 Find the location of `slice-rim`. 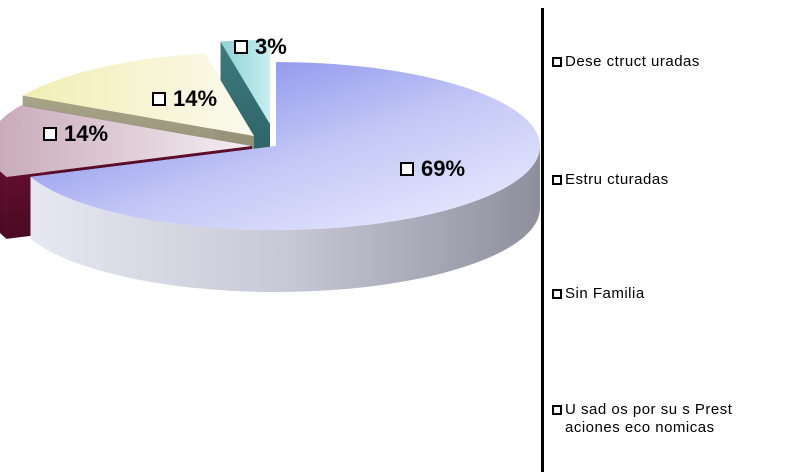

slice-rim is located at coordinates (3, 204).